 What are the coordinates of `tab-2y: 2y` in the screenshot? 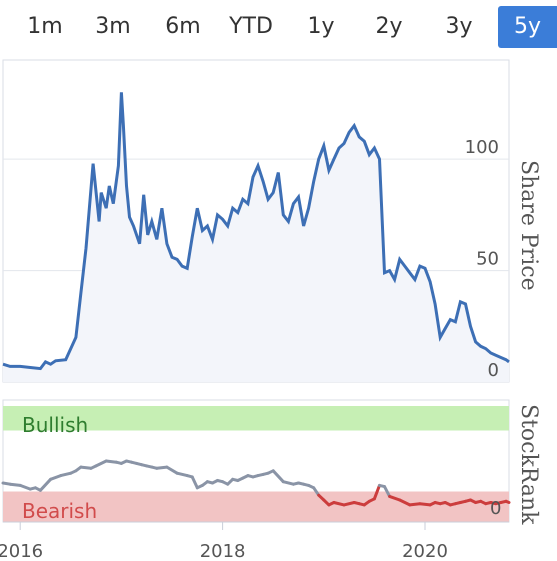 It's located at (389, 26).